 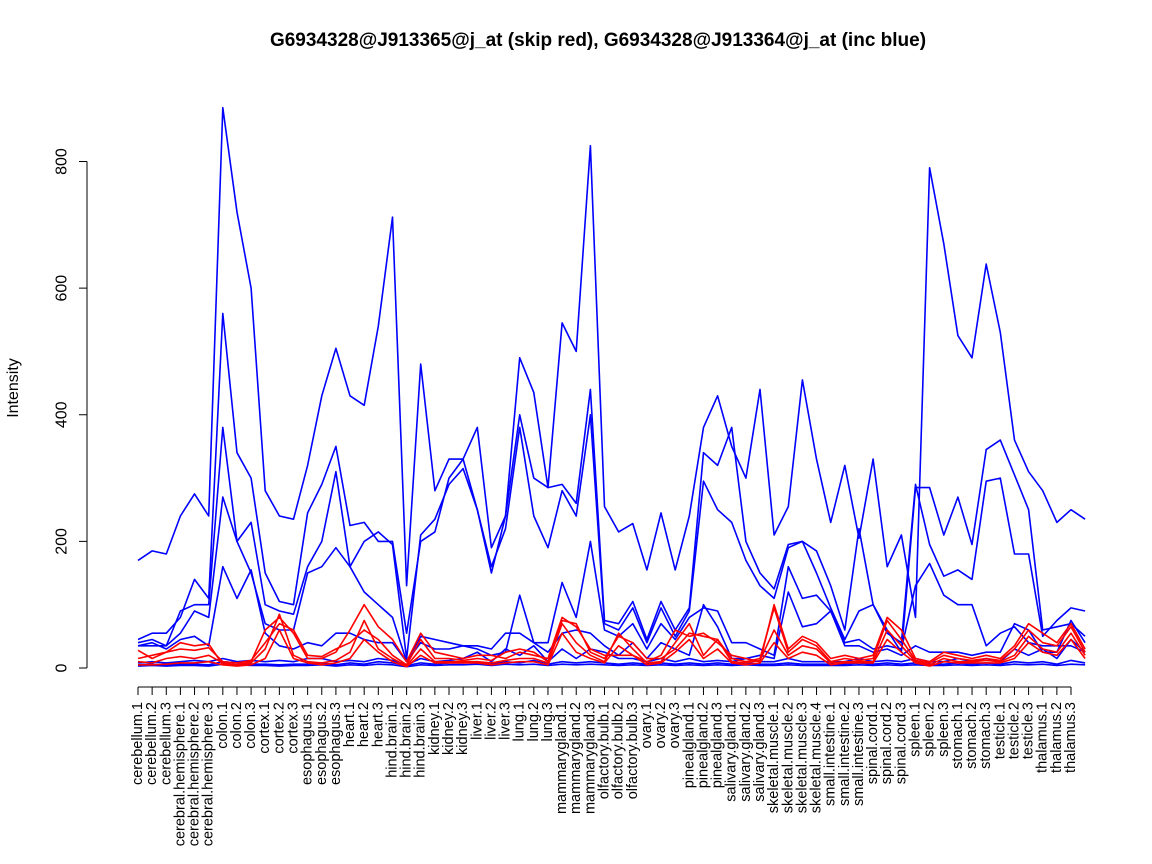 I want to click on x-tick-label: cerebellum.3, so click(x=166, y=743).